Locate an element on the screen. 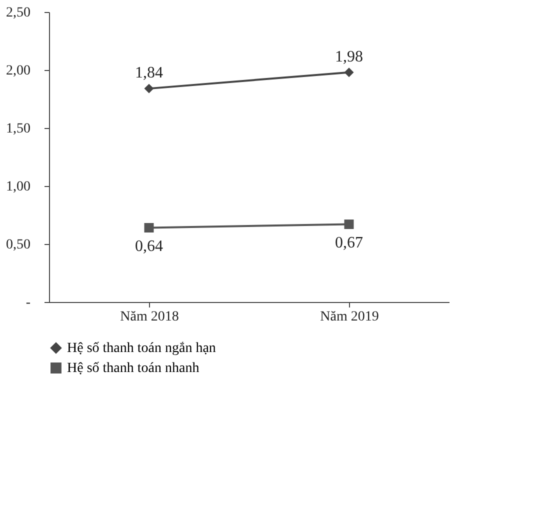 This screenshot has height=527, width=551. data-label: 0,67 is located at coordinates (349, 243).